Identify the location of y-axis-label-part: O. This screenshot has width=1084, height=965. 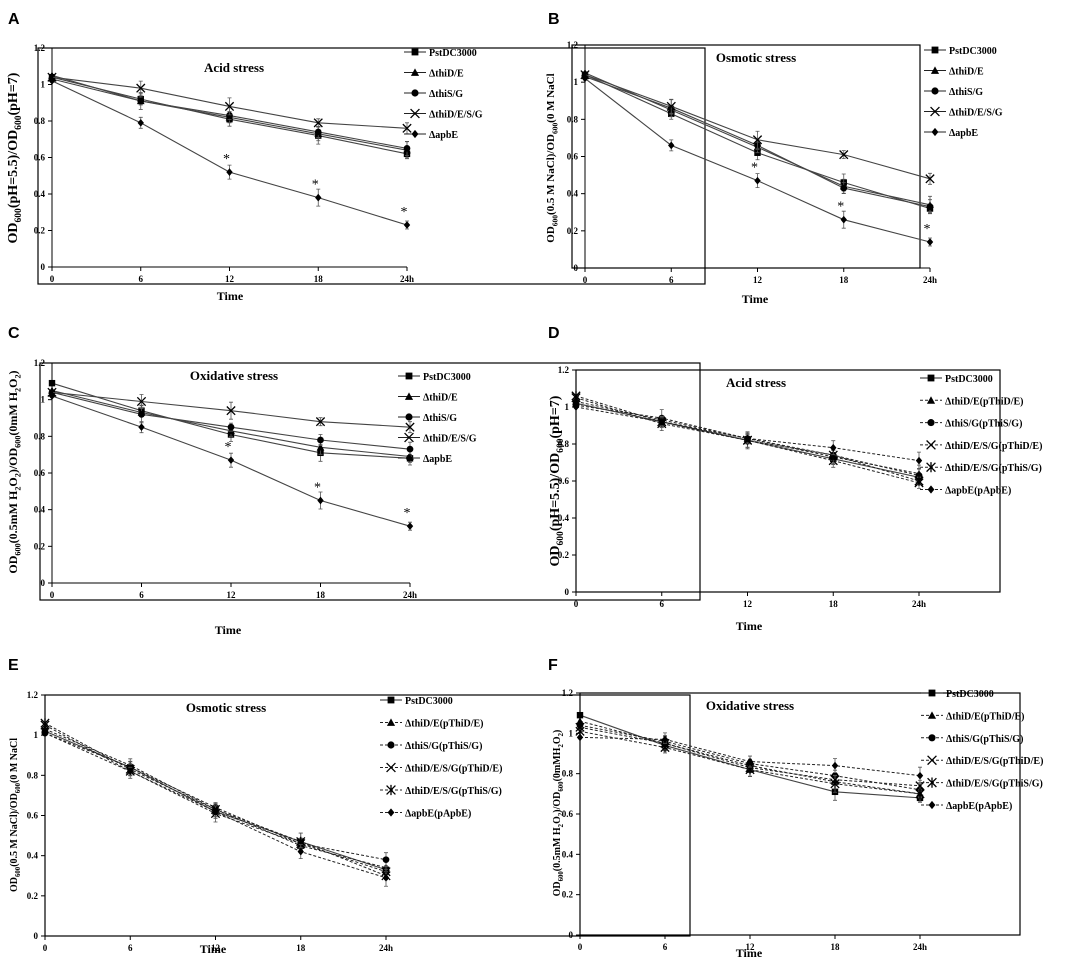
(557, 820).